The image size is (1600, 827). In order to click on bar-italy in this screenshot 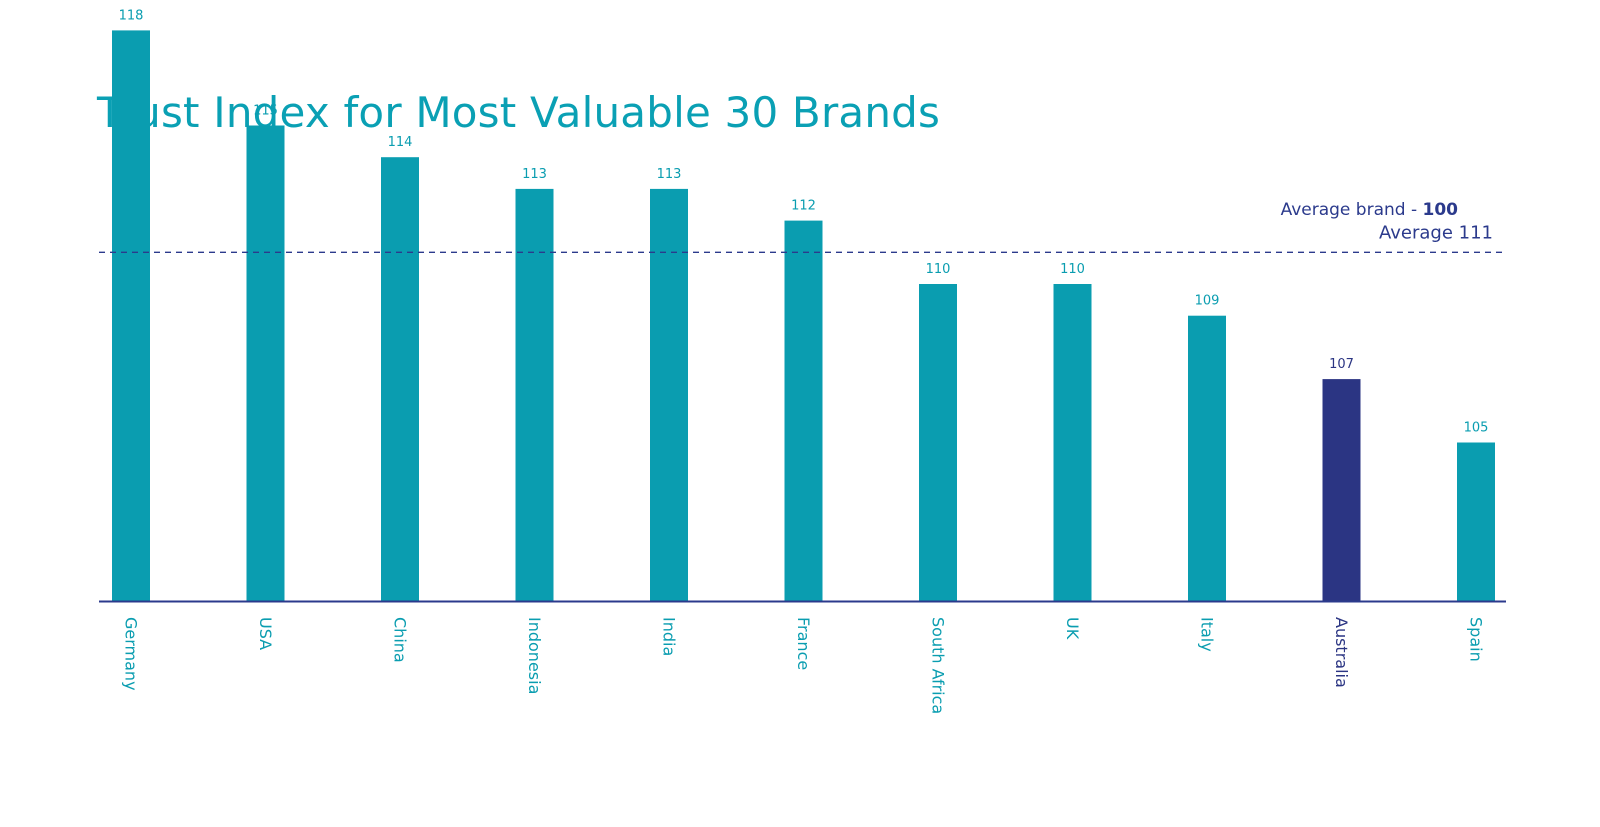, I will do `click(1207, 458)`.